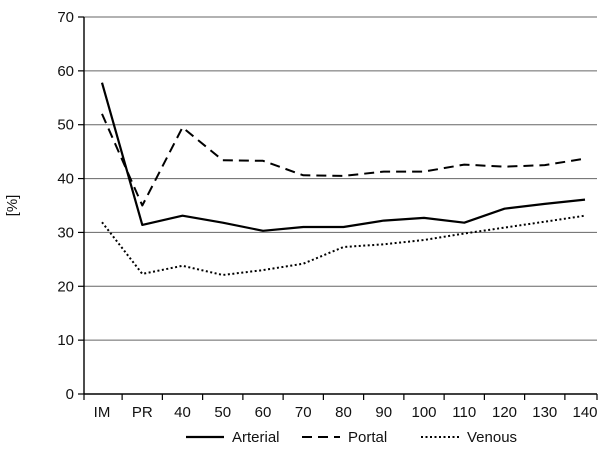 The width and height of the screenshot is (606, 458). I want to click on y-tick-label: 20, so click(65, 286).